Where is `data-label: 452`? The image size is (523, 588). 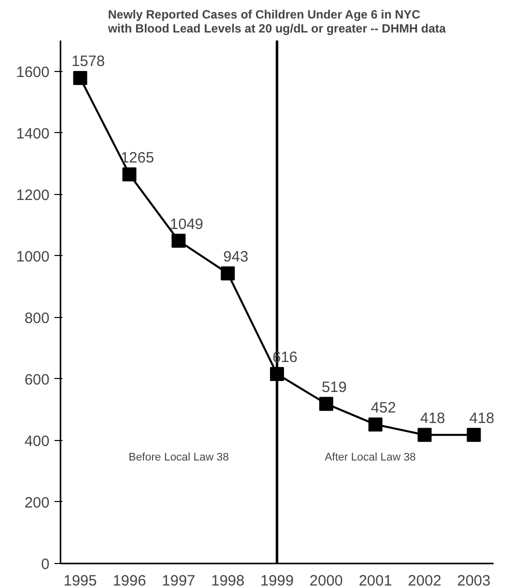 data-label: 452 is located at coordinates (383, 407).